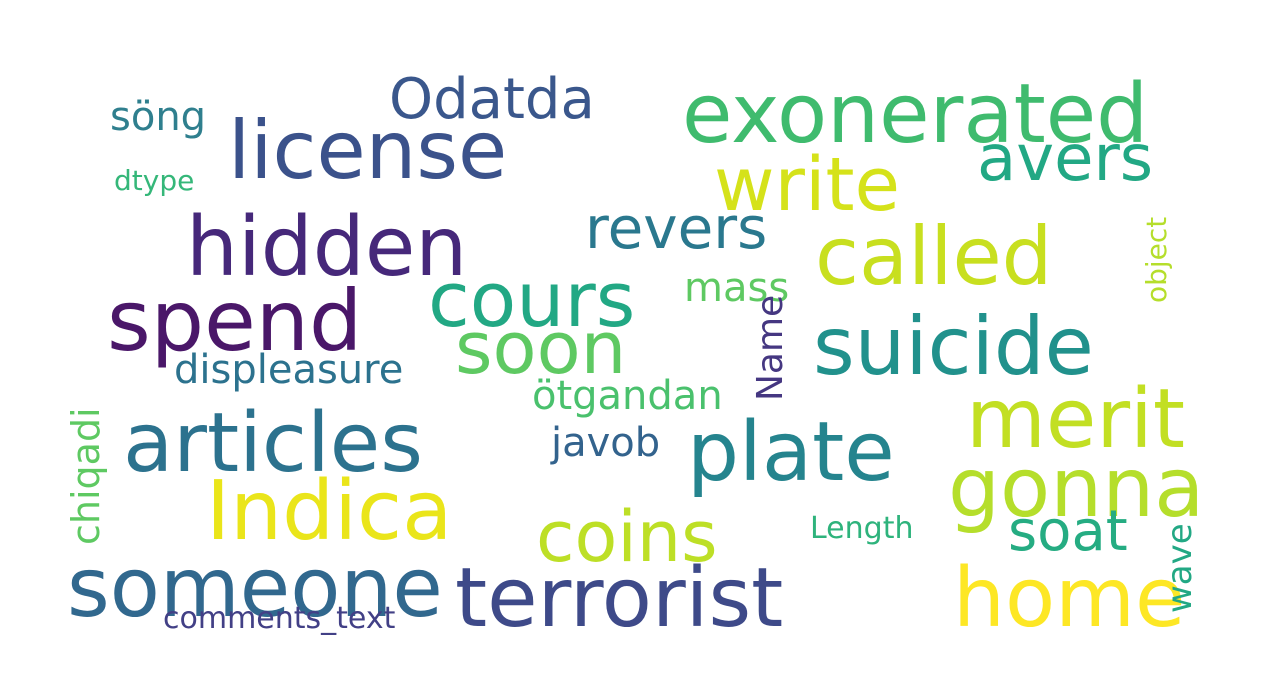 The width and height of the screenshot is (1270, 680). What do you see at coordinates (255, 588) in the screenshot?
I see `word-someone: someone` at bounding box center [255, 588].